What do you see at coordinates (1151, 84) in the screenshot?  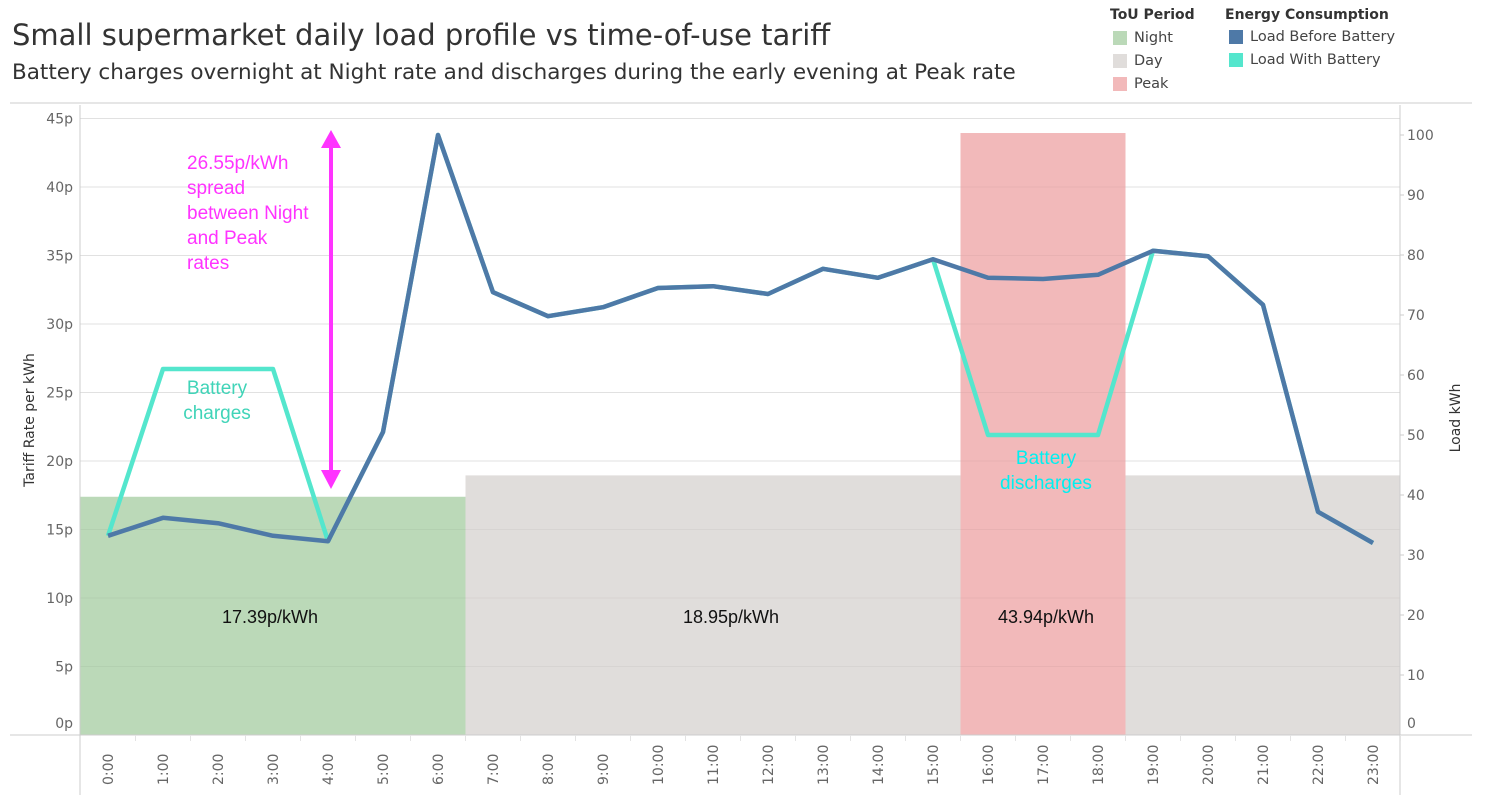 I see `legend-label: Peak` at bounding box center [1151, 84].